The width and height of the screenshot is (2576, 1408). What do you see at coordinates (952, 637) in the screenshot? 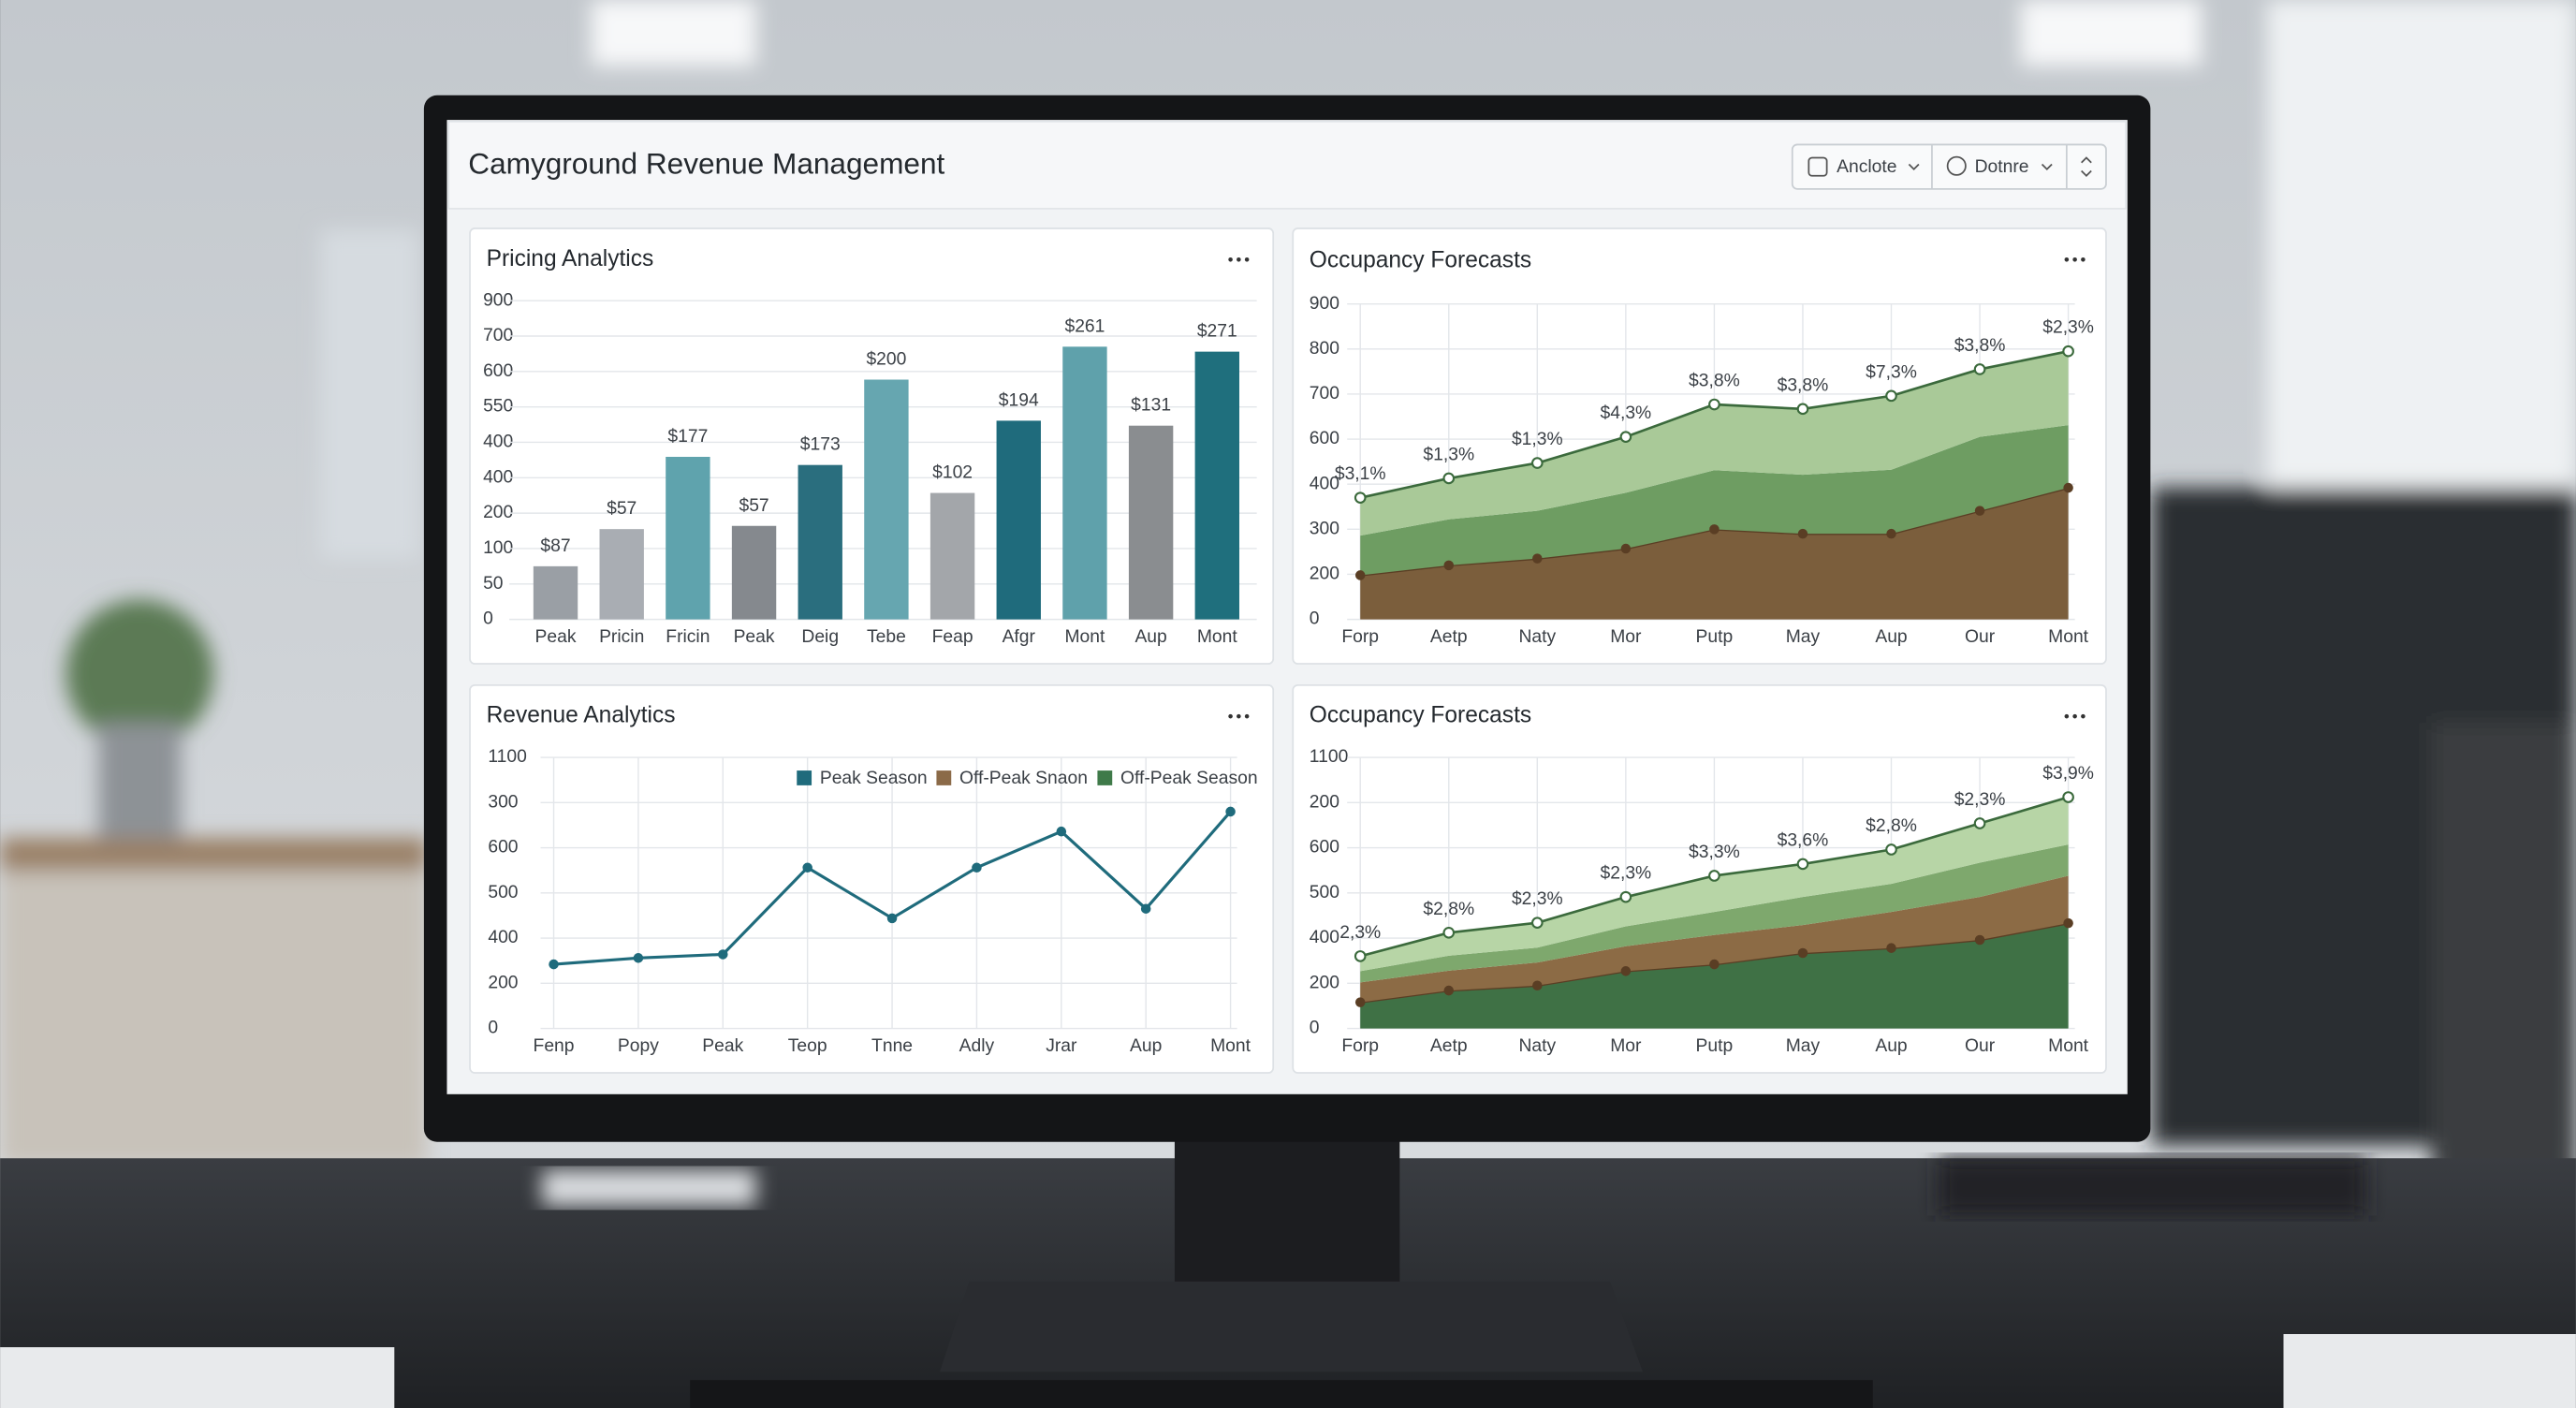
I see `x-tick-label: Feap` at bounding box center [952, 637].